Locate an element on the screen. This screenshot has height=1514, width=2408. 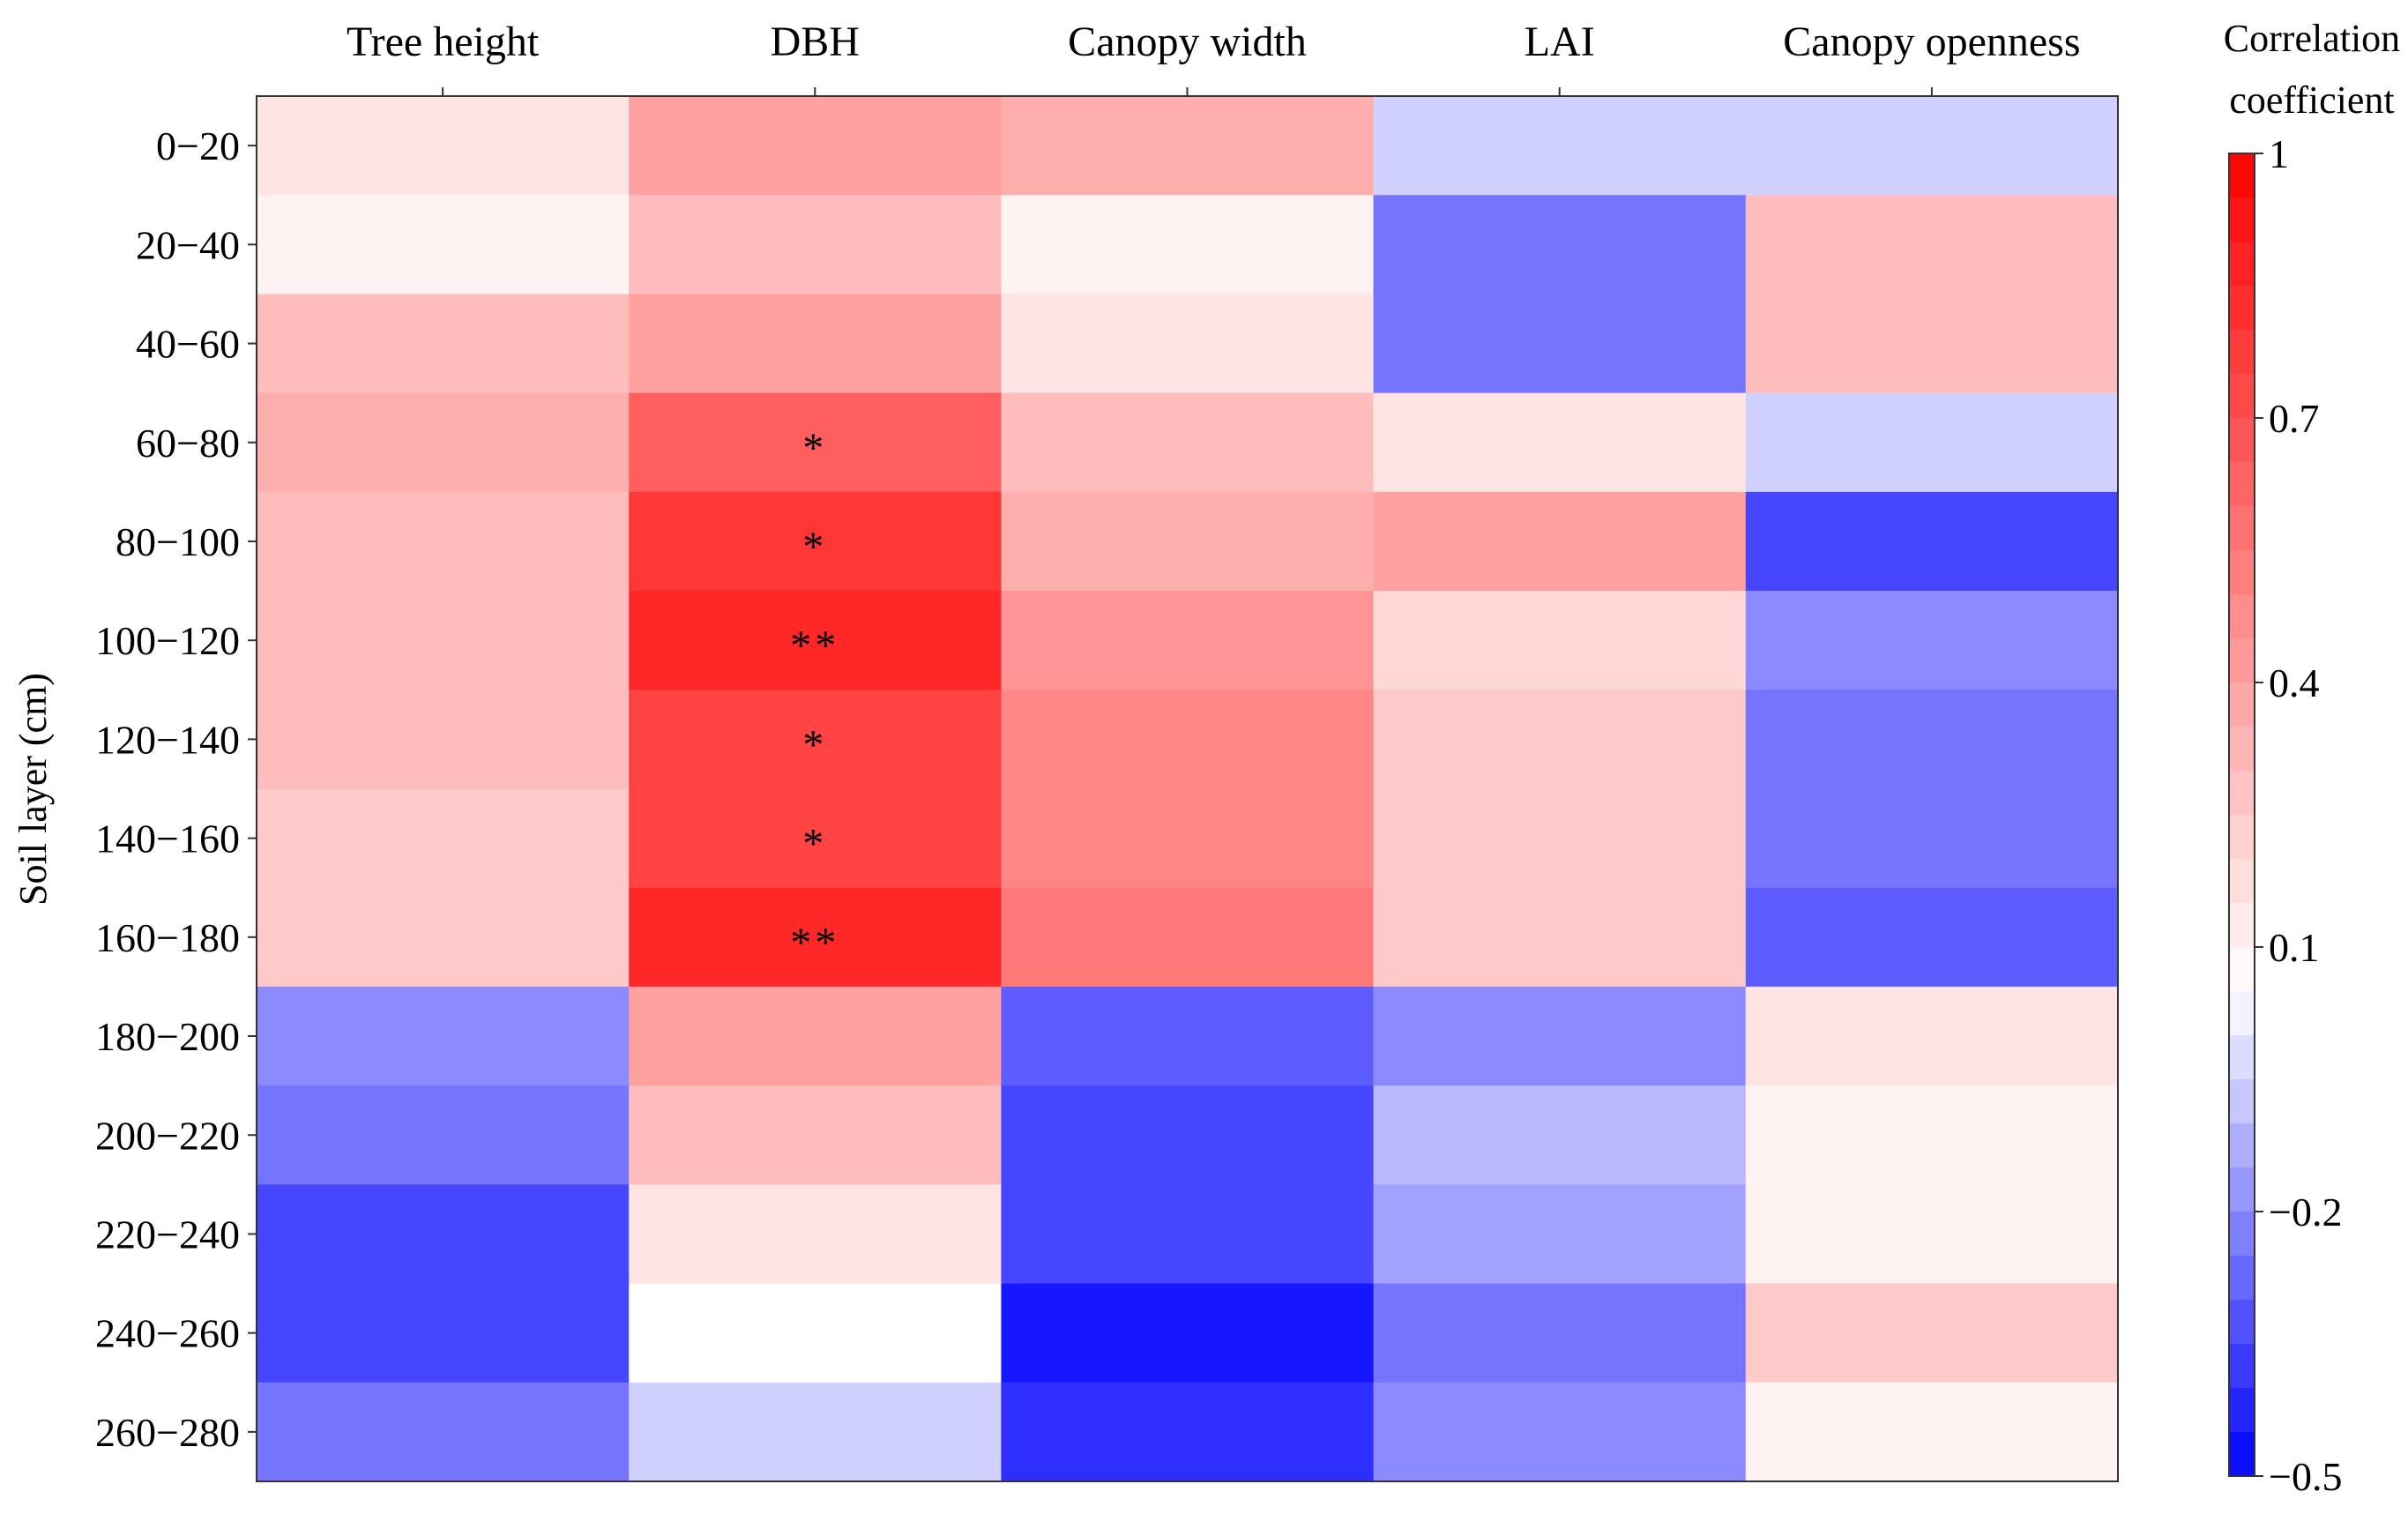
y-tick-label: 260−280 is located at coordinates (167, 1432).